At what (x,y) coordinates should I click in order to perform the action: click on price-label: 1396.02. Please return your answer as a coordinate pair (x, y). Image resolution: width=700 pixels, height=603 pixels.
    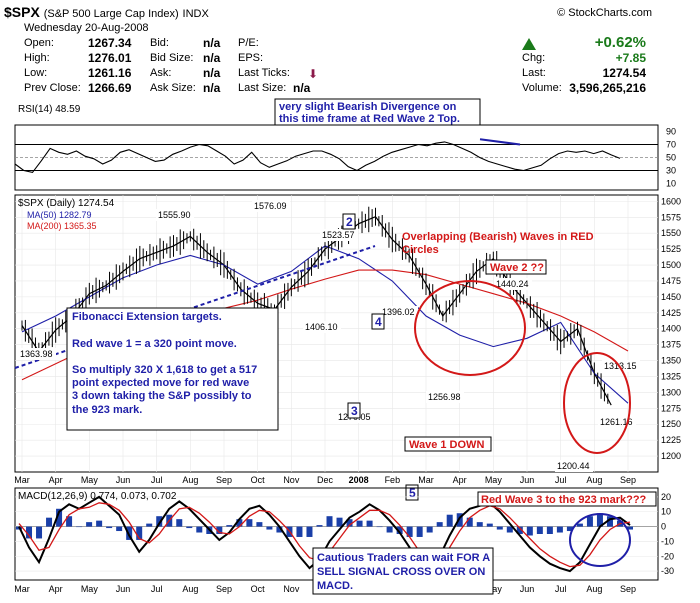
    Looking at the image, I should click on (398, 312).